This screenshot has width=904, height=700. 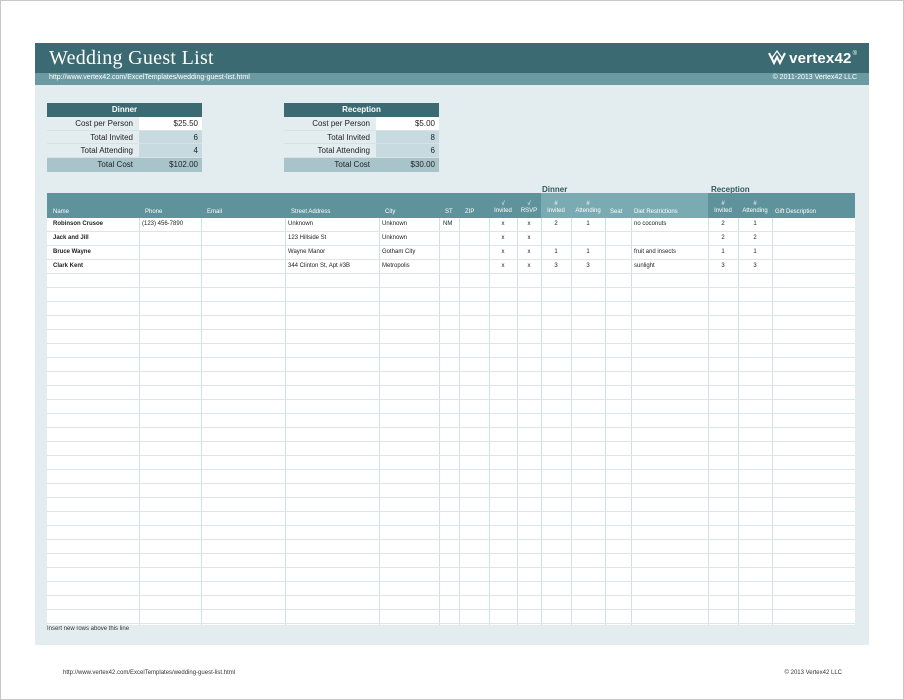 What do you see at coordinates (588, 266) in the screenshot?
I see `cell-d-attending: 3` at bounding box center [588, 266].